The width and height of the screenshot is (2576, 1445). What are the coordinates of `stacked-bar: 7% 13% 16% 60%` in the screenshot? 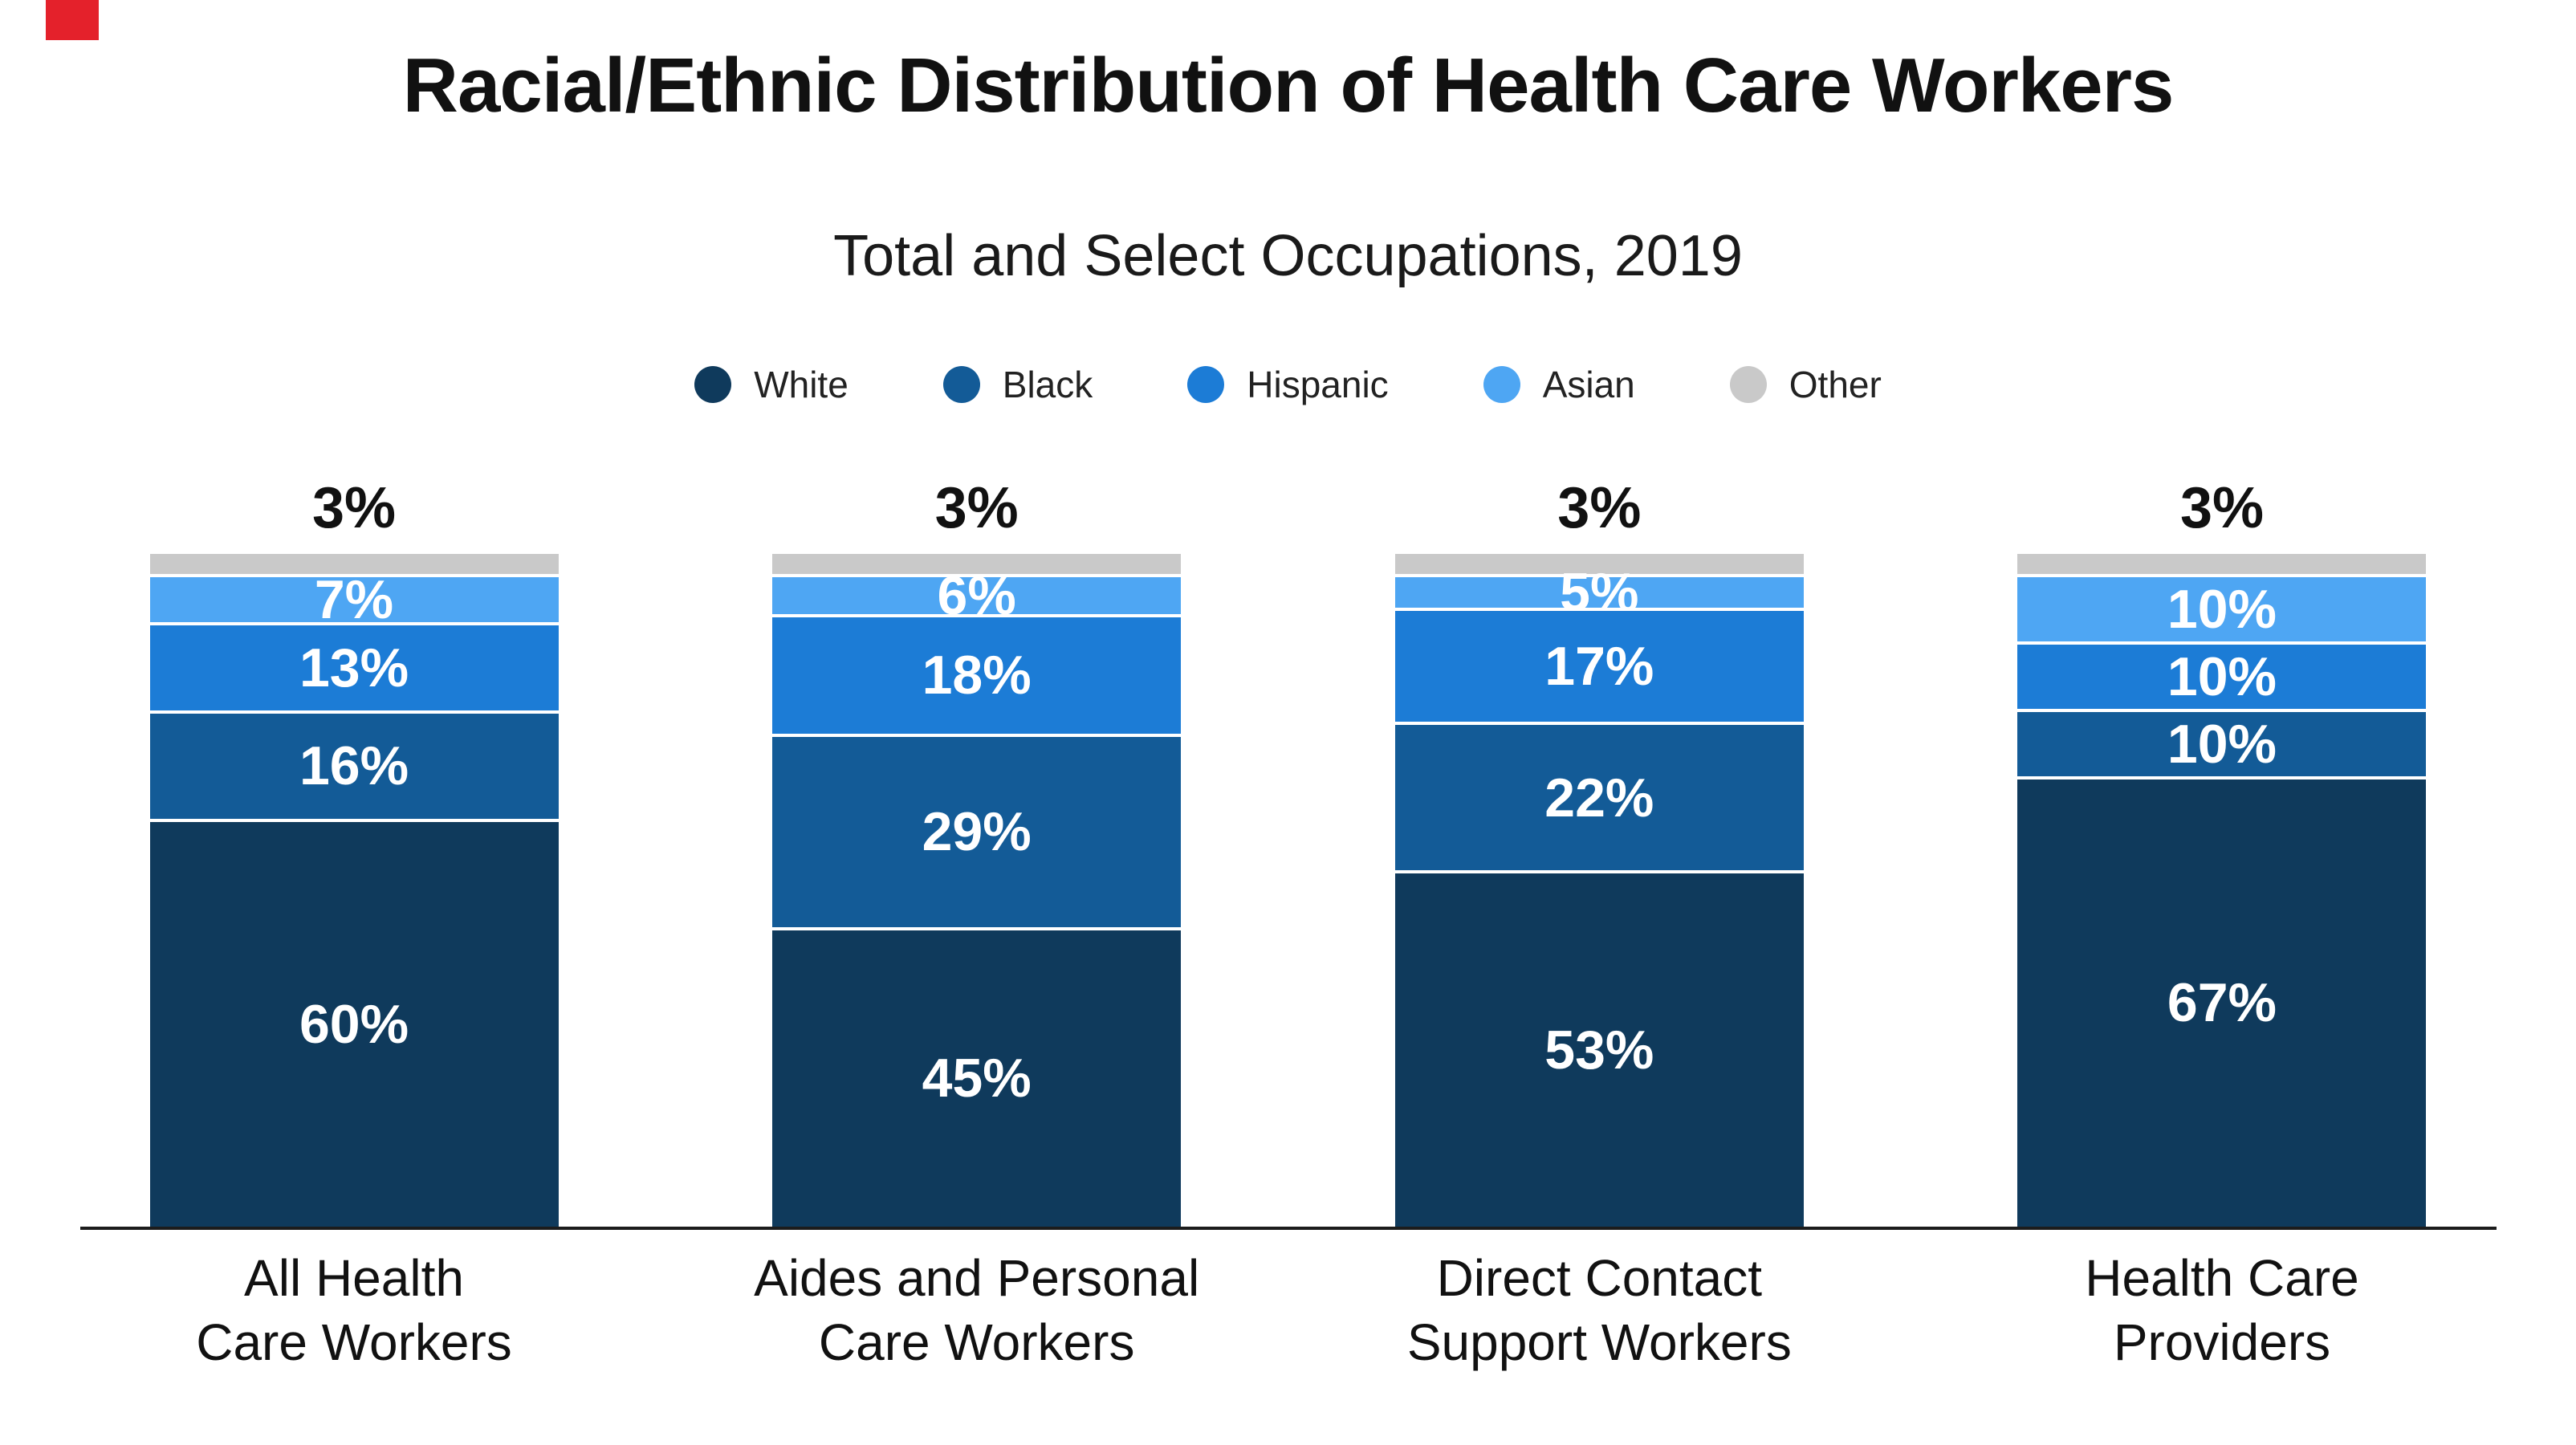 It's located at (354, 890).